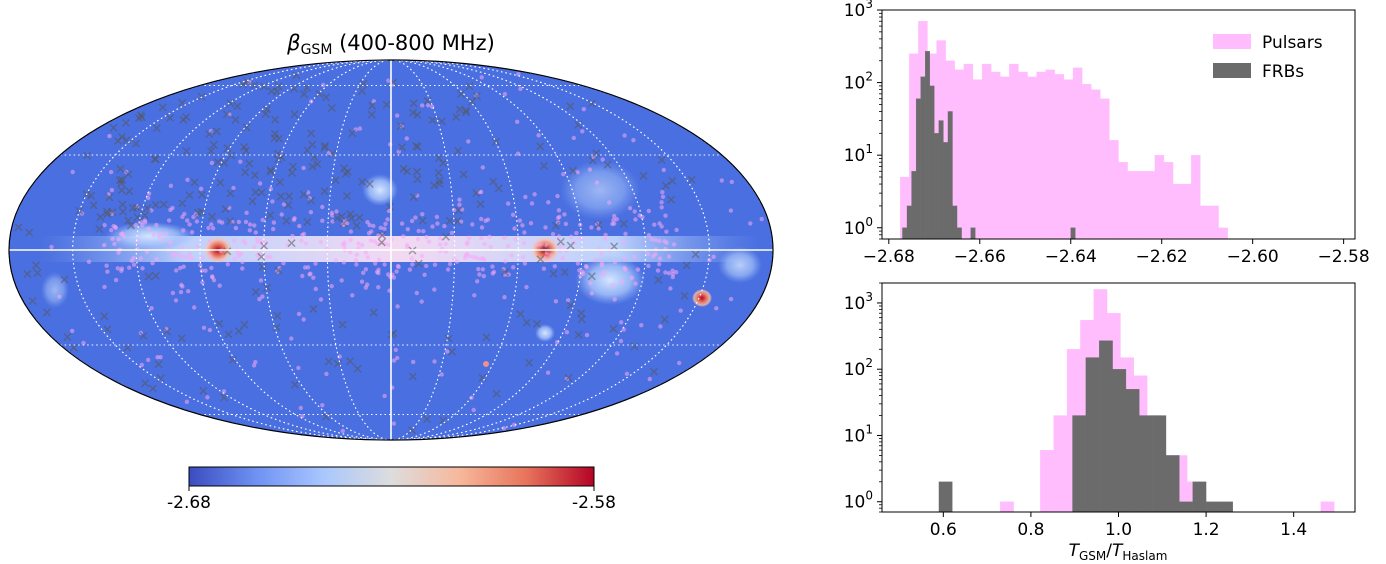  What do you see at coordinates (486, 364) in the screenshot?
I see `hot-spot` at bounding box center [486, 364].